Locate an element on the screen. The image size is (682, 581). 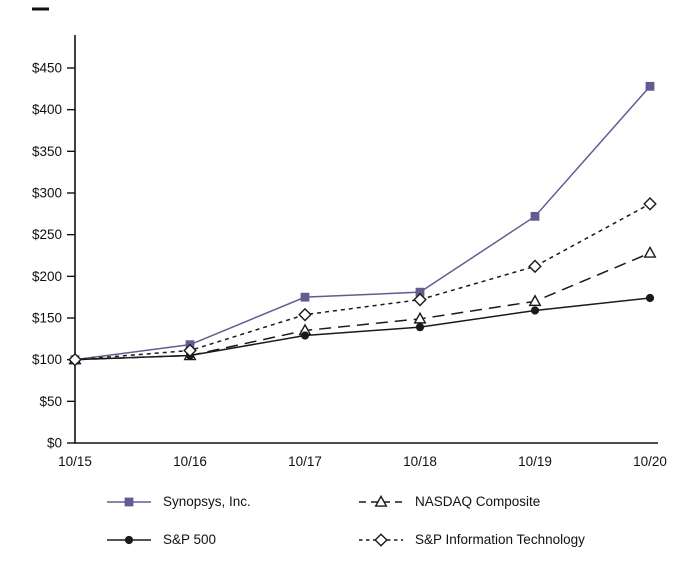
x-tick-label: 10/17 is located at coordinates (305, 461).